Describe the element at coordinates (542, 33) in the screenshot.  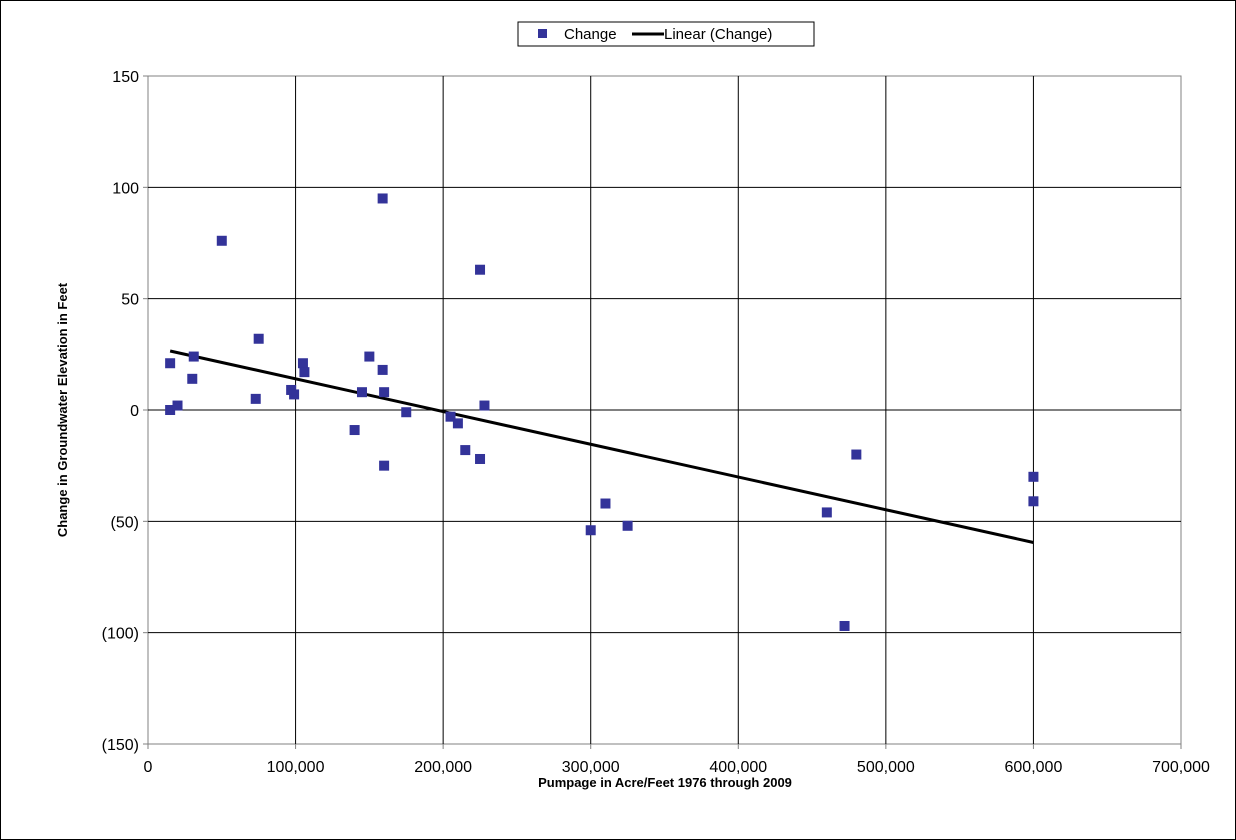
I see `legend-marker-change` at that location.